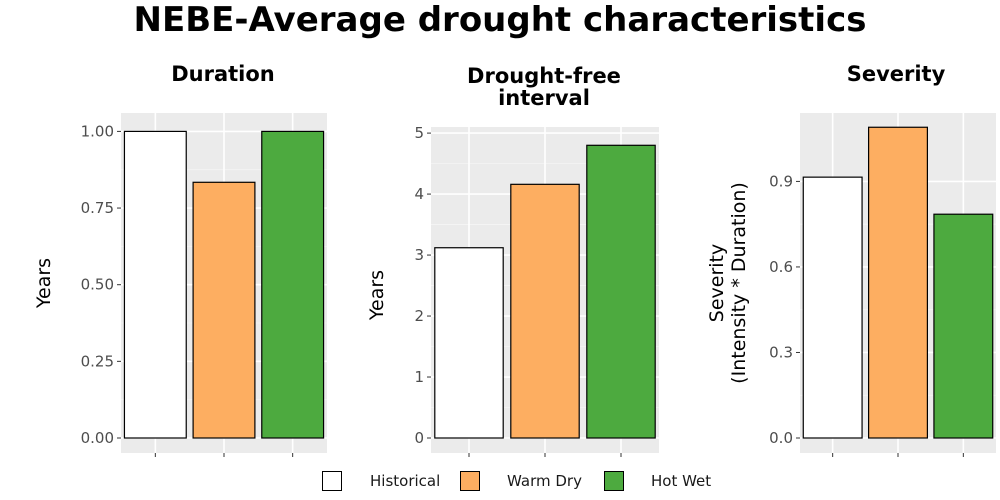 The height and width of the screenshot is (500, 1000). What do you see at coordinates (781, 438) in the screenshot?
I see `y-tick-label: 0.0` at bounding box center [781, 438].